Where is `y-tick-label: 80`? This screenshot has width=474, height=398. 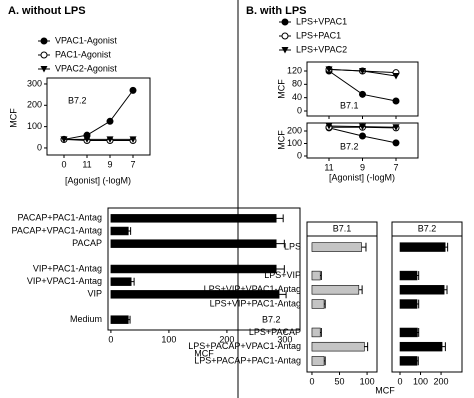 y-tick-label: 80 is located at coordinates (297, 84).